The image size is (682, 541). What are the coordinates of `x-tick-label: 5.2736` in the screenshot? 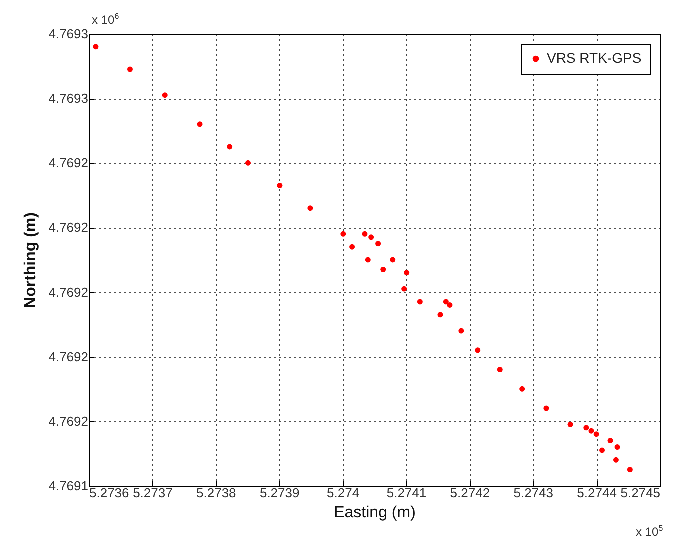 It's located at (110, 493).